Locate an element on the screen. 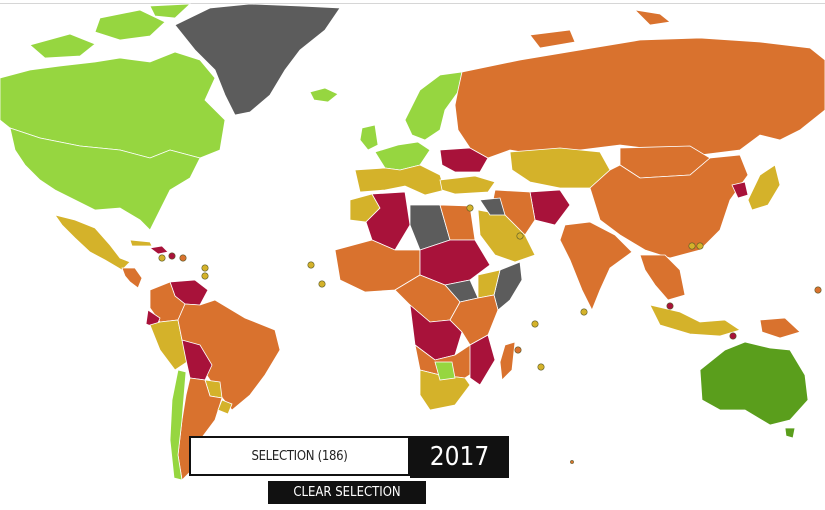  country-haiti is located at coordinates (159, 250).